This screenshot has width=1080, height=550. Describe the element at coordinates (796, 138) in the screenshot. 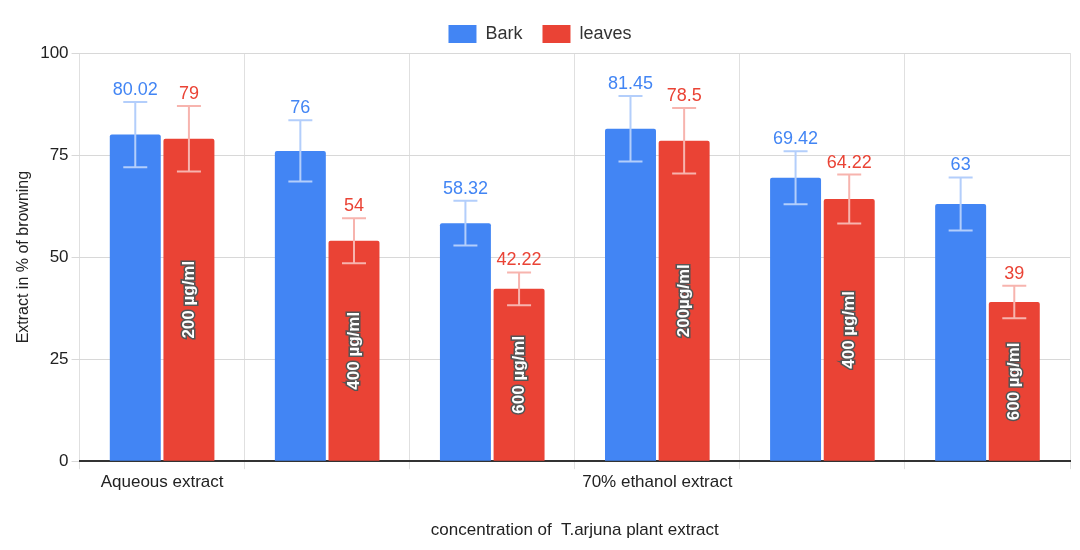

I see `data-label: 69.42` at that location.